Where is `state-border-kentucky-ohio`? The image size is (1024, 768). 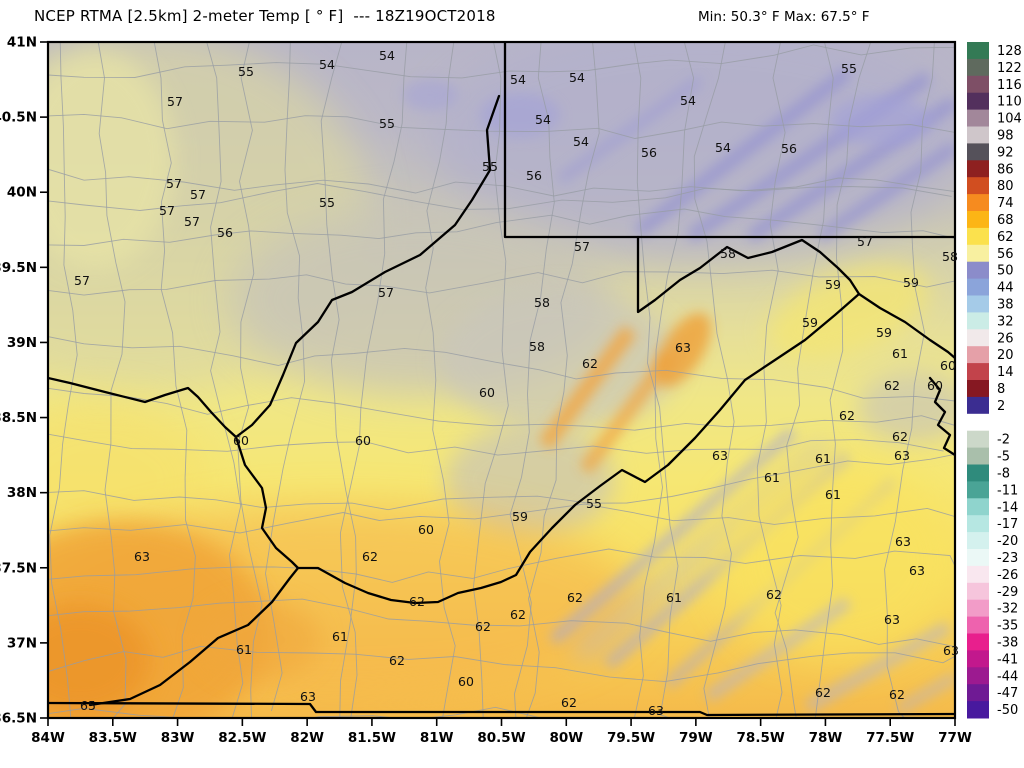
state-border-kentucky-ohio is located at coordinates (143, 407).